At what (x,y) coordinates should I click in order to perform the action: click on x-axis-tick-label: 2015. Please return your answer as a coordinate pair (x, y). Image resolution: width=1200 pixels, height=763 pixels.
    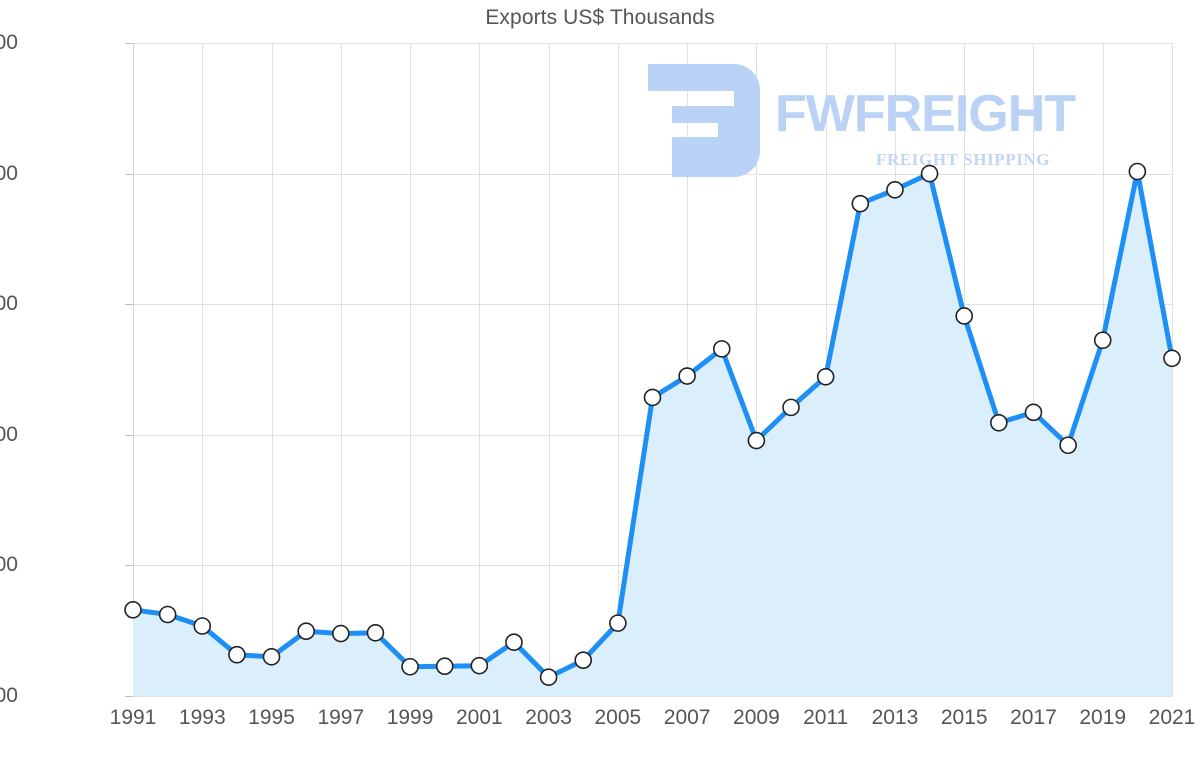
    Looking at the image, I should click on (964, 717).